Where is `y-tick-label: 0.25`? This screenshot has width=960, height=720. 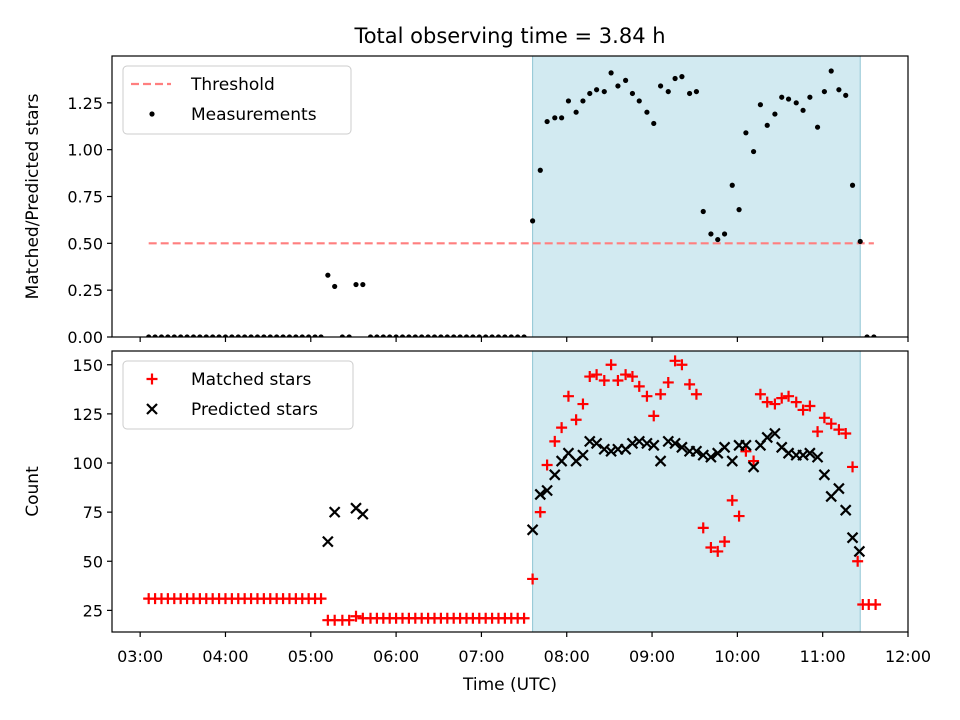 y-tick-label: 0.25 is located at coordinates (85, 290).